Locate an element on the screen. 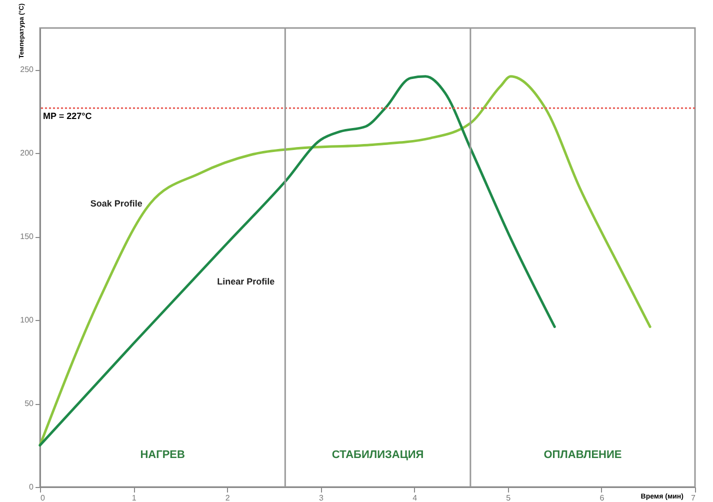 The height and width of the screenshot is (502, 713). y-tick-label: 250 is located at coordinates (27, 69).